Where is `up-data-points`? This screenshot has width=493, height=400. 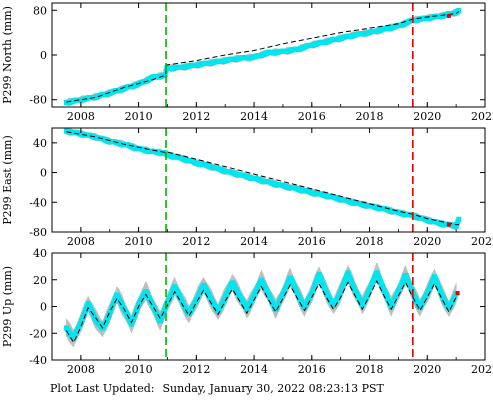
up-data-points is located at coordinates (261, 305).